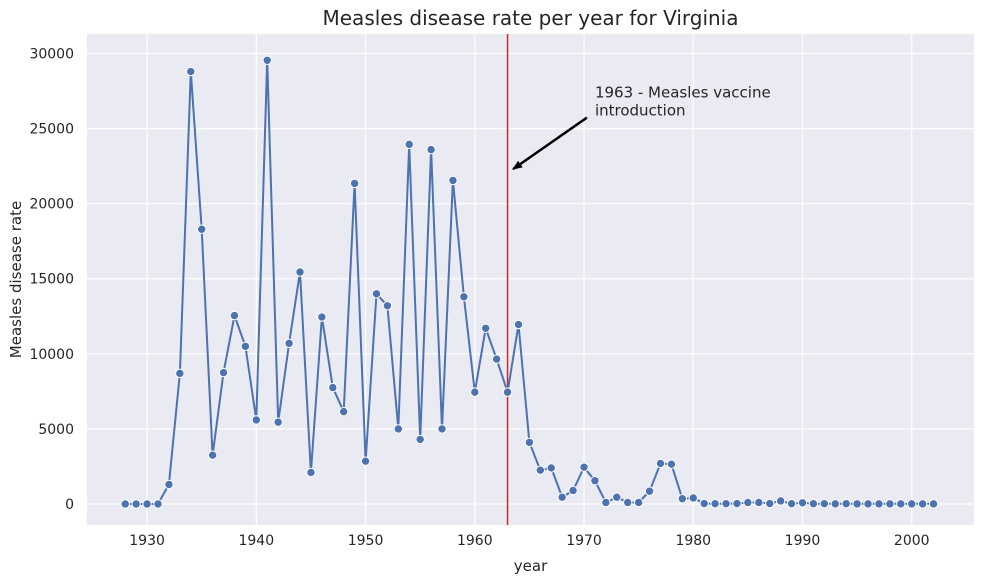 Image resolution: width=984 pixels, height=584 pixels. What do you see at coordinates (584, 541) in the screenshot?
I see `x-tick-label: 1970` at bounding box center [584, 541].